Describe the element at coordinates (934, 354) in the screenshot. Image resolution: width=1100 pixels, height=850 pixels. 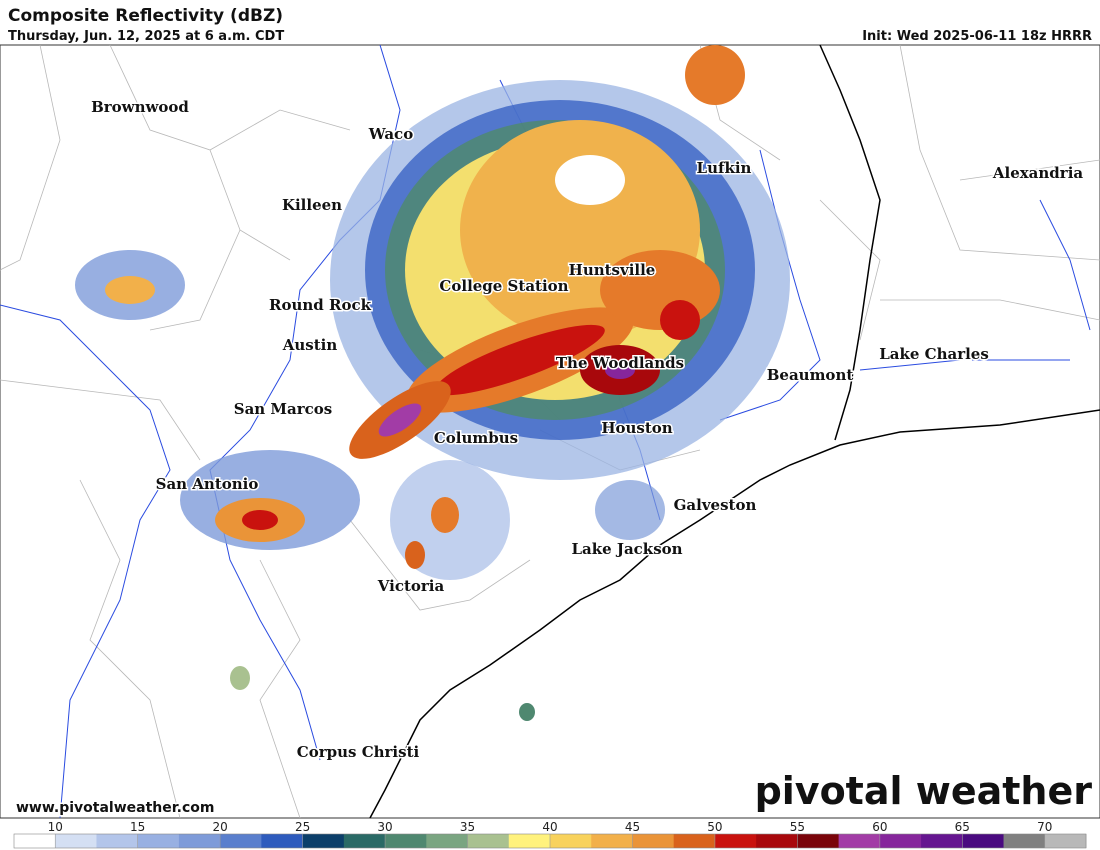
I see `city-label: Lake Charles` at that location.